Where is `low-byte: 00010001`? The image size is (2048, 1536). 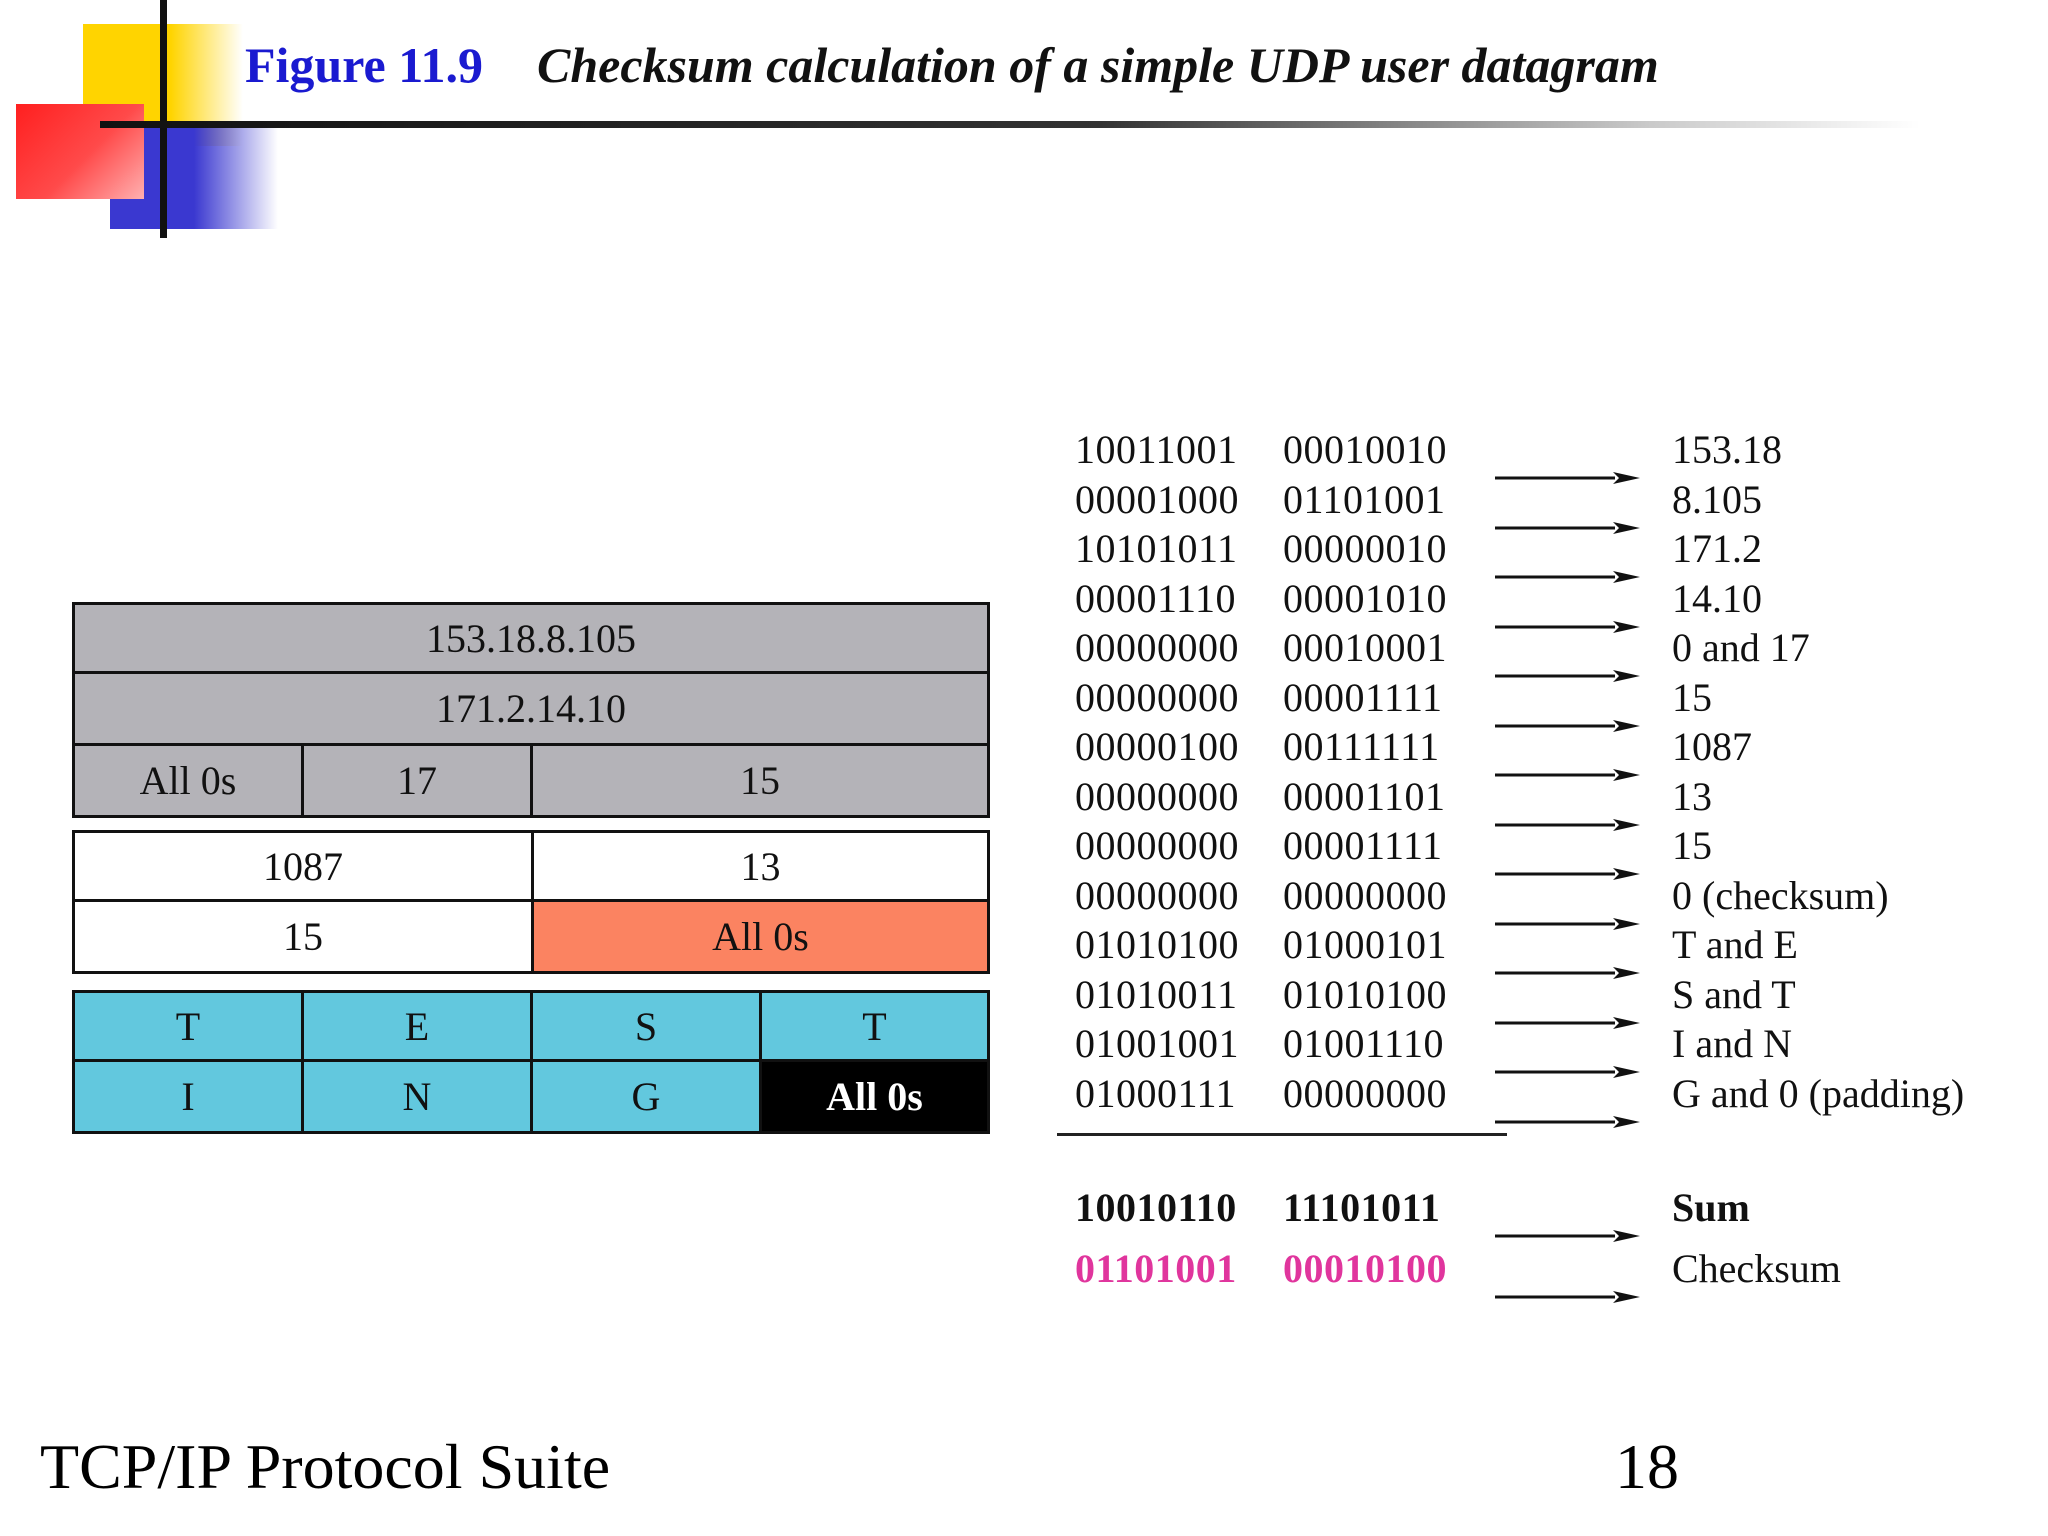 low-byte: 00010001 is located at coordinates (1365, 647).